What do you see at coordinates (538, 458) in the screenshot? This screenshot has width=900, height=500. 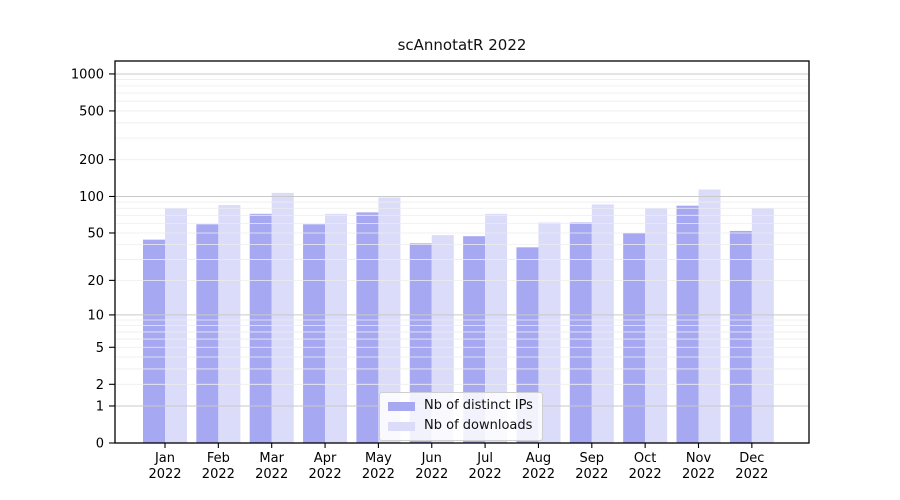 I see `x-tick-label-month: Aug` at bounding box center [538, 458].